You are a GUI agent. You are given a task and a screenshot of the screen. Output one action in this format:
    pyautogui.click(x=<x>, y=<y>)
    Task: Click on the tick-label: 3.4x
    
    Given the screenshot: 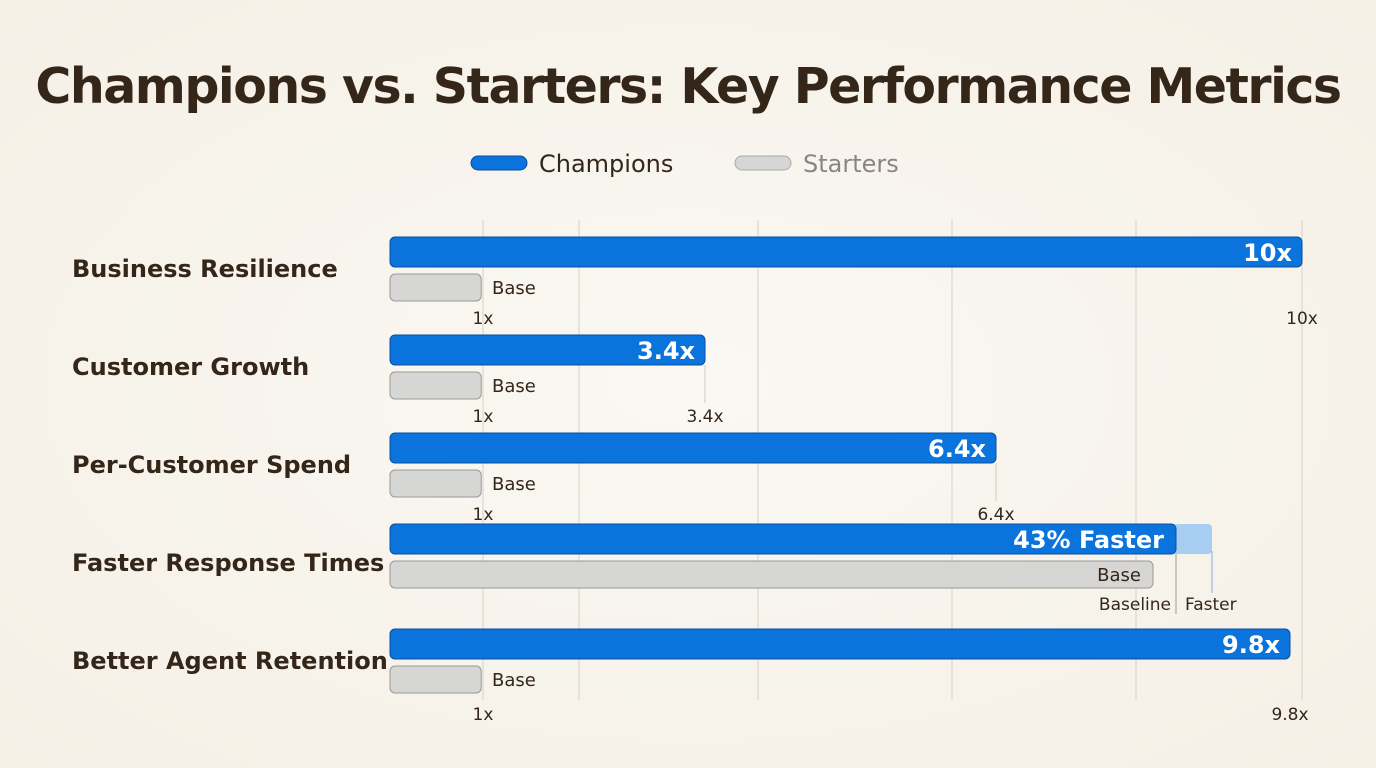 What is the action you would take?
    pyautogui.click(x=704, y=417)
    